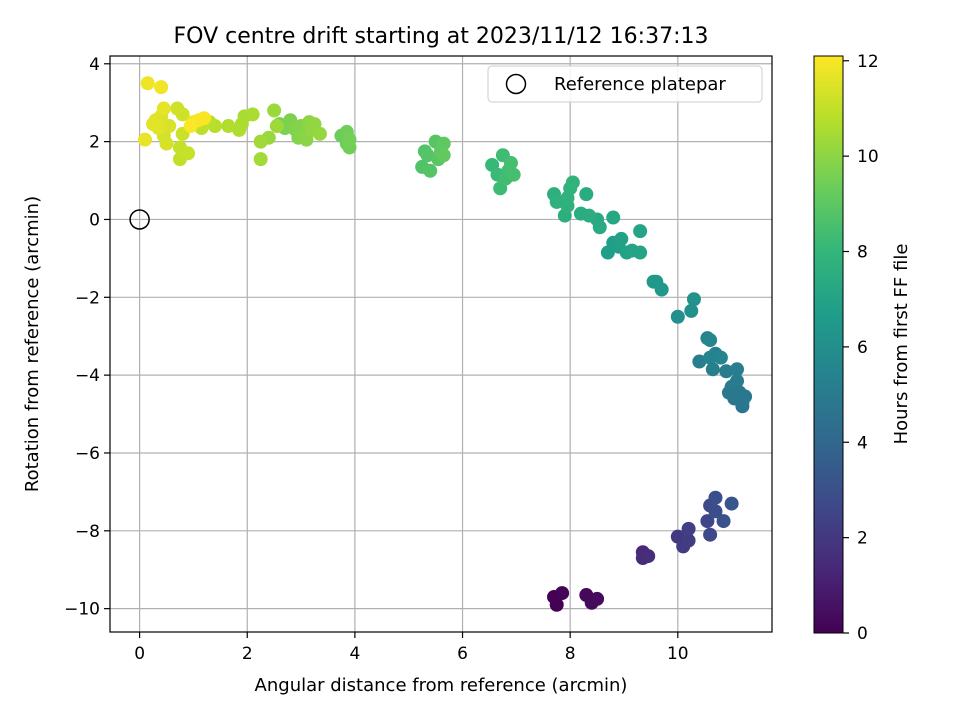 The image size is (960, 720). I want to click on x-axis-ticks: 0 2 4 6 8 10, so click(411, 648).